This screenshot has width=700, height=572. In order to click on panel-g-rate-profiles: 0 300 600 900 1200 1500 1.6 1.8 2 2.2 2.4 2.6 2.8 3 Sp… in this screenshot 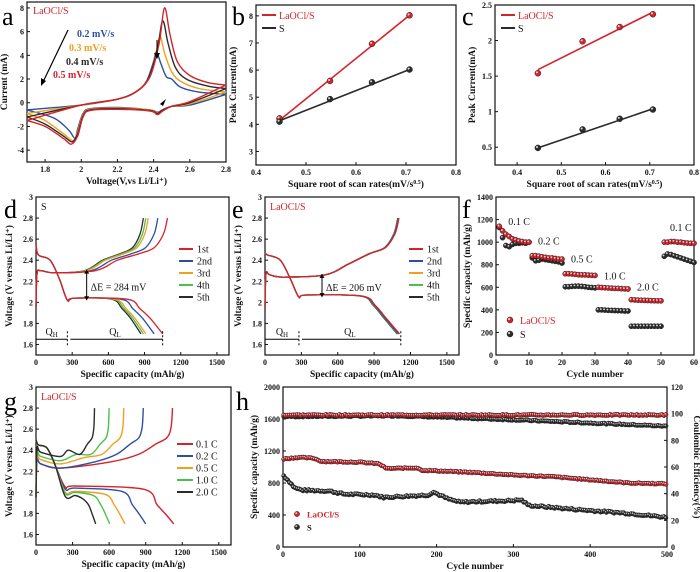, I will do `click(118, 476)`.